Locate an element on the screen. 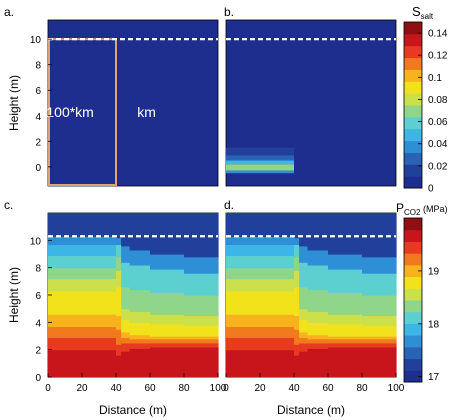 The image size is (474, 420). y-tick-label: 2 is located at coordinates (38, 142).